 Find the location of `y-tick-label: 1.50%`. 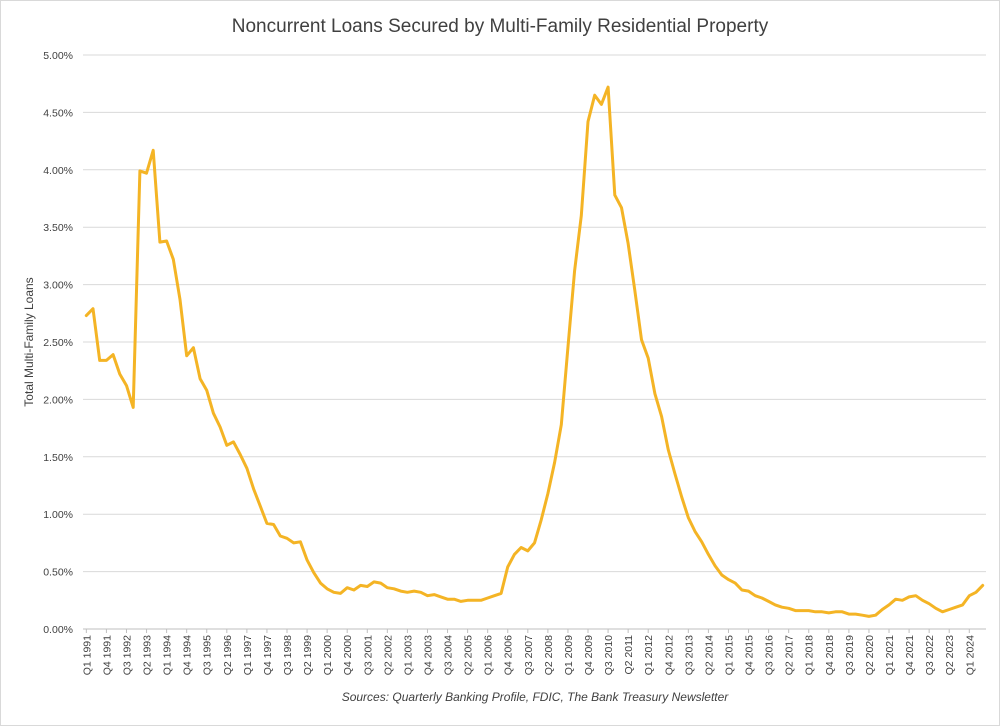

y-tick-label: 1.50% is located at coordinates (58, 458).